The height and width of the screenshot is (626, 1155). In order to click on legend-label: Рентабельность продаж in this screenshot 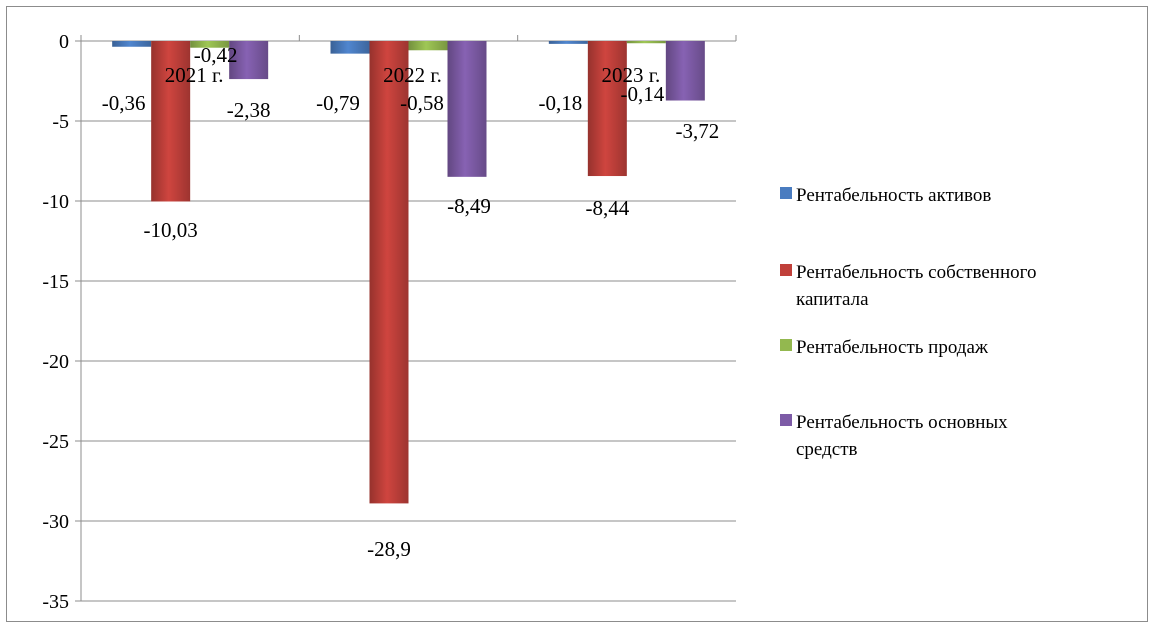, I will do `click(892, 347)`.